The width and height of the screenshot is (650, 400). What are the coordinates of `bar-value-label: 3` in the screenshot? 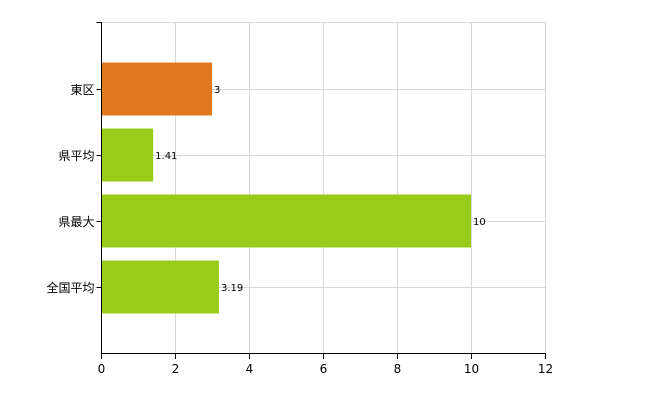 It's located at (217, 90).